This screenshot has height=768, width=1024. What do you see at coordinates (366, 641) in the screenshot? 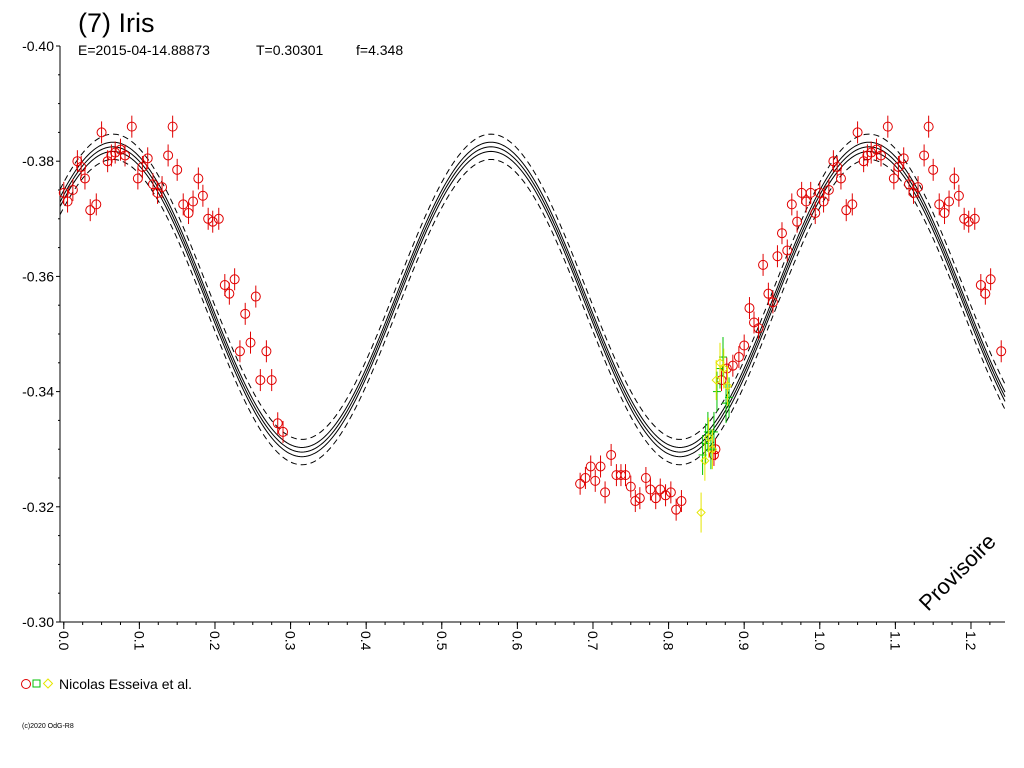
I see `x-tick-label: 0.4` at bounding box center [366, 641].